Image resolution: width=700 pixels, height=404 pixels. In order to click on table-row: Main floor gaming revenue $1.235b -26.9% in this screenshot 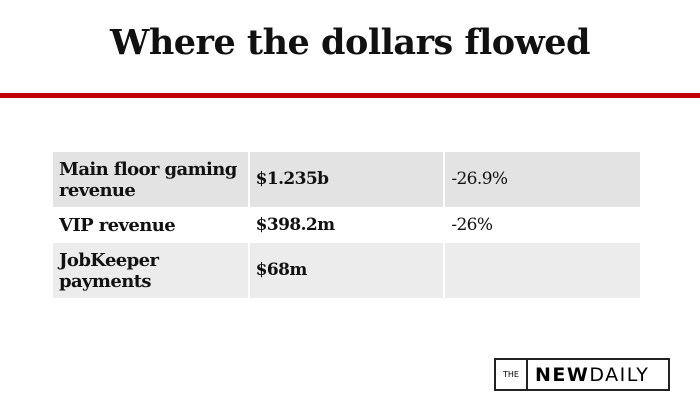, I will do `click(346, 180)`.